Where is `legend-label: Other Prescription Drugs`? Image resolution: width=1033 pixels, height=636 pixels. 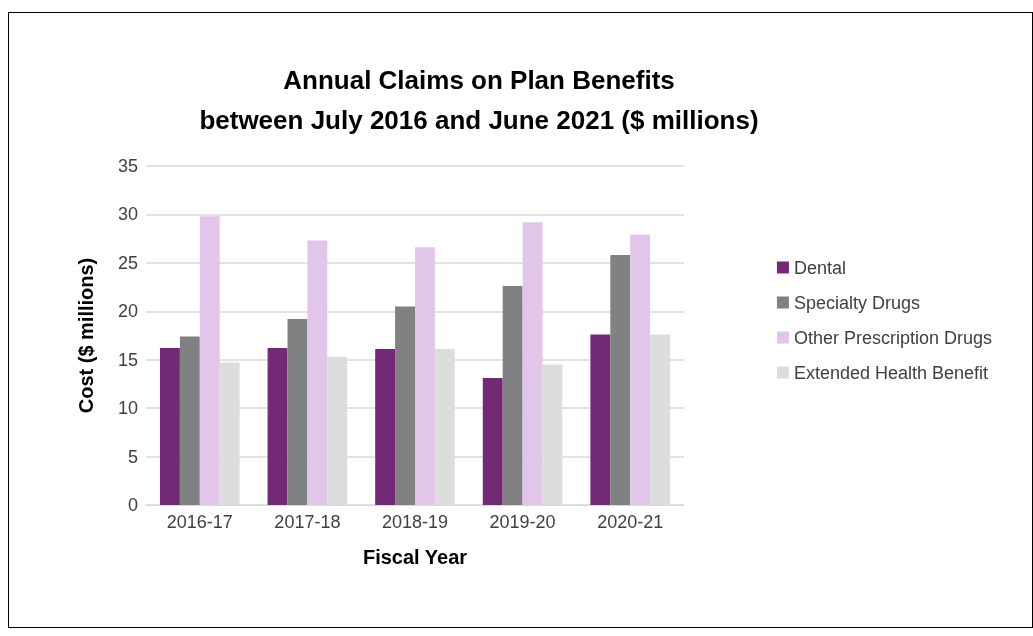
legend-label: Other Prescription Drugs is located at coordinates (893, 337).